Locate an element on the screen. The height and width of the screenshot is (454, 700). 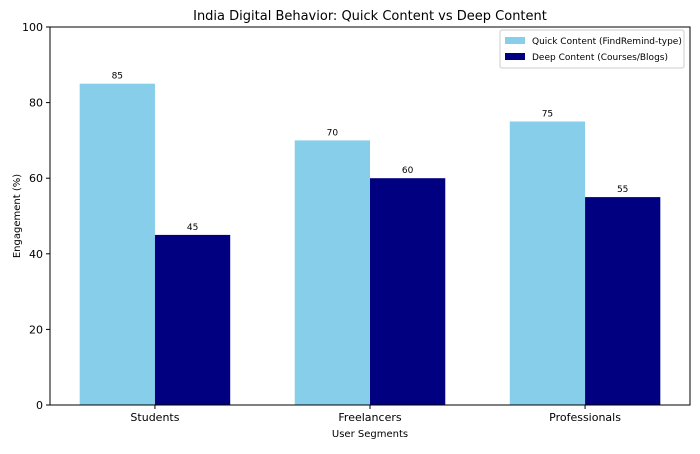
y-axis-label: Engagement (%) is located at coordinates (17, 216).